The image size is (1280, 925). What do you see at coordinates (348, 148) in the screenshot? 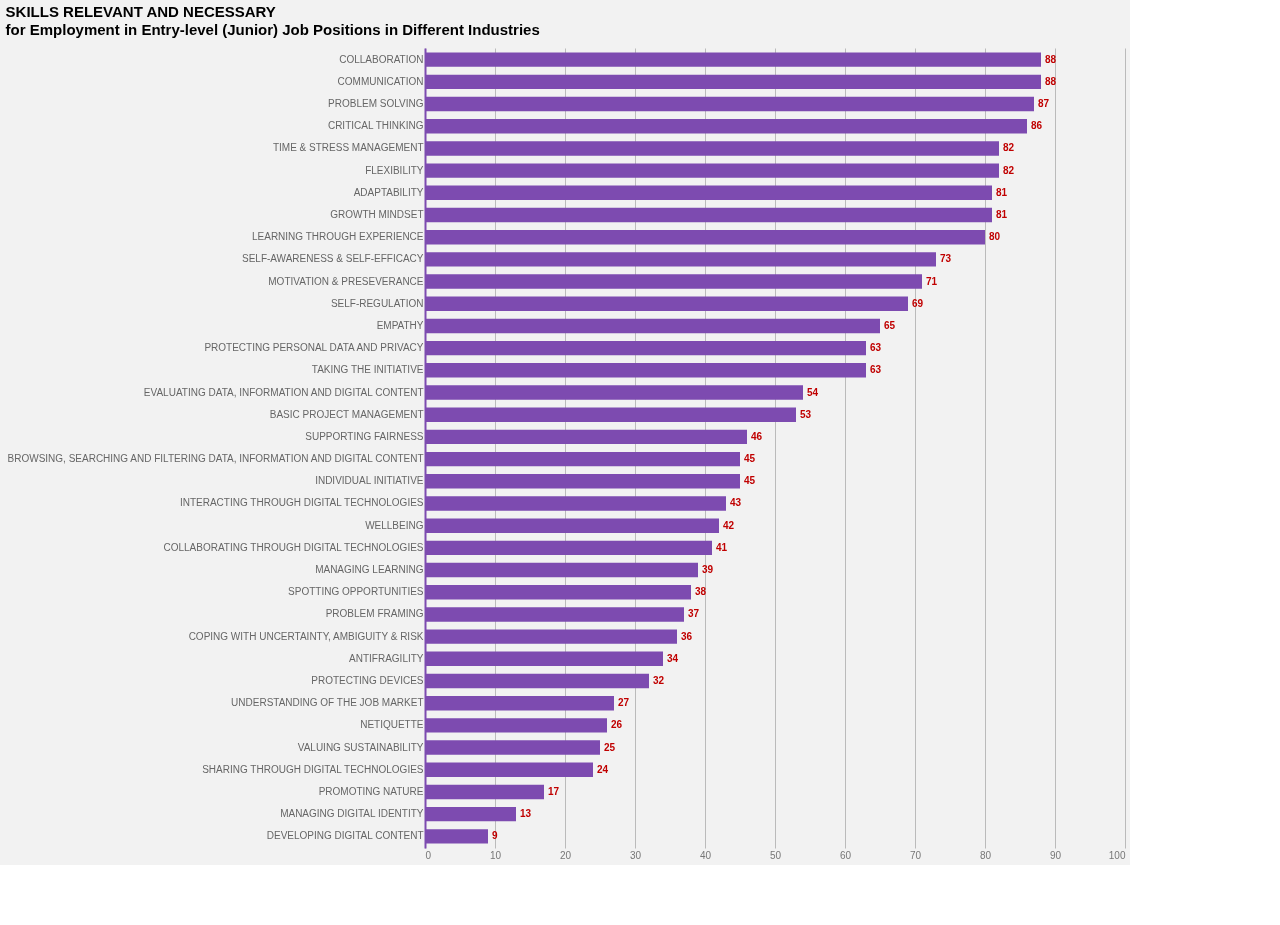
I see `y-tick-label: TIME & STRESS MANAGEMENT` at bounding box center [348, 148].